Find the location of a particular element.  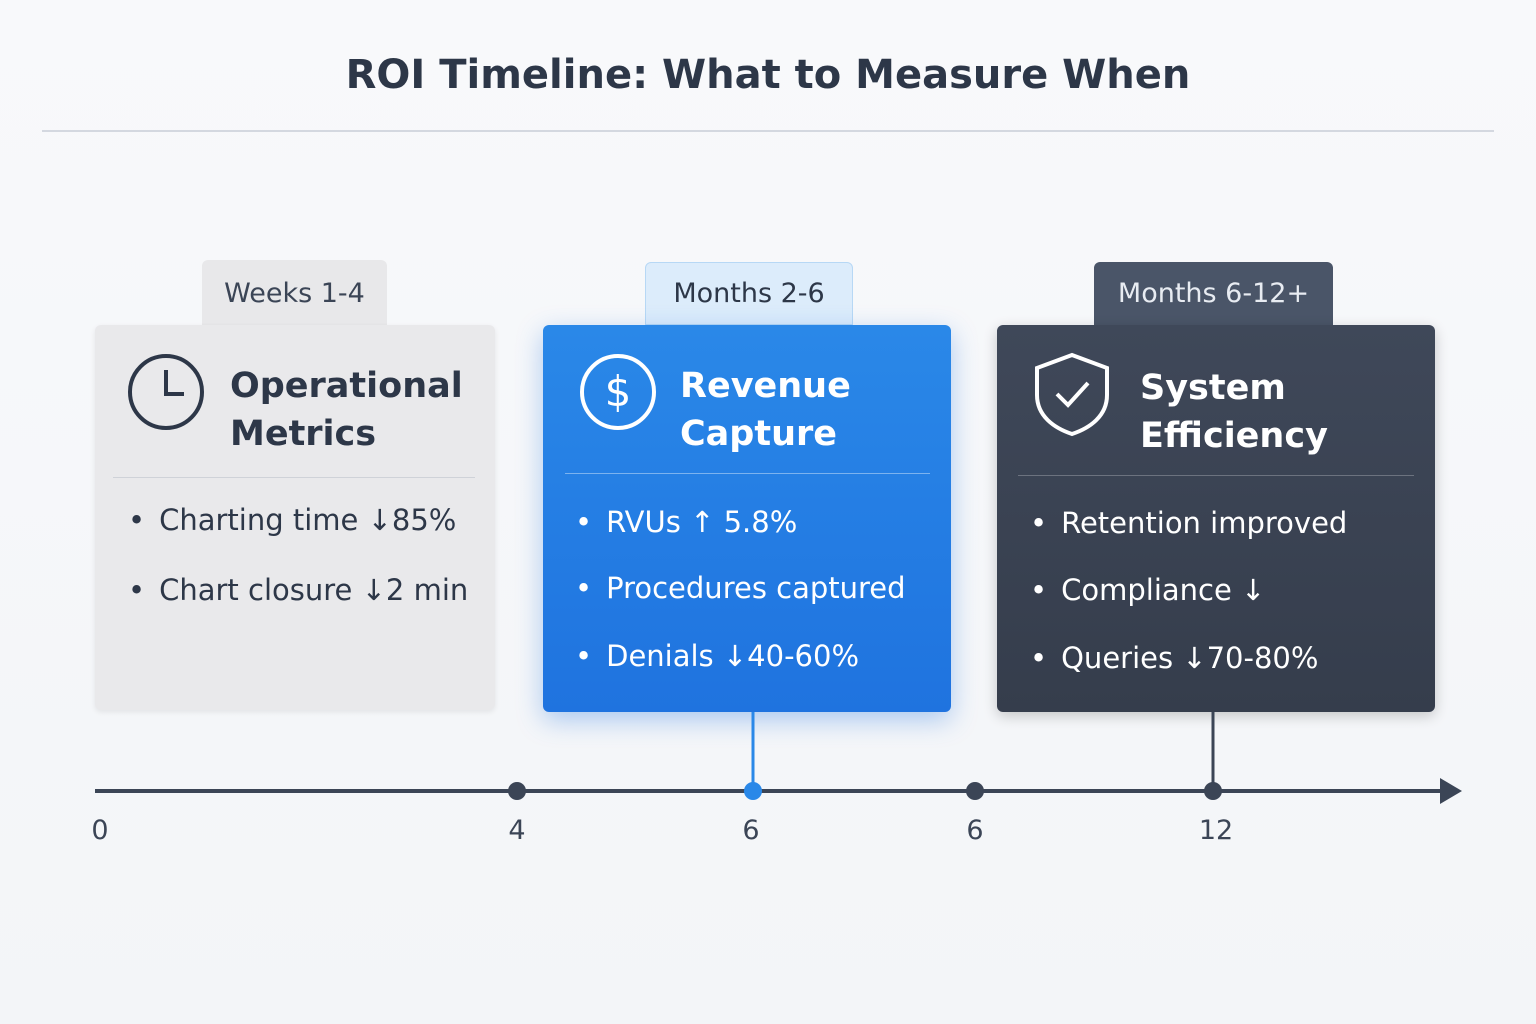

timeline-label: 12 is located at coordinates (1216, 830).